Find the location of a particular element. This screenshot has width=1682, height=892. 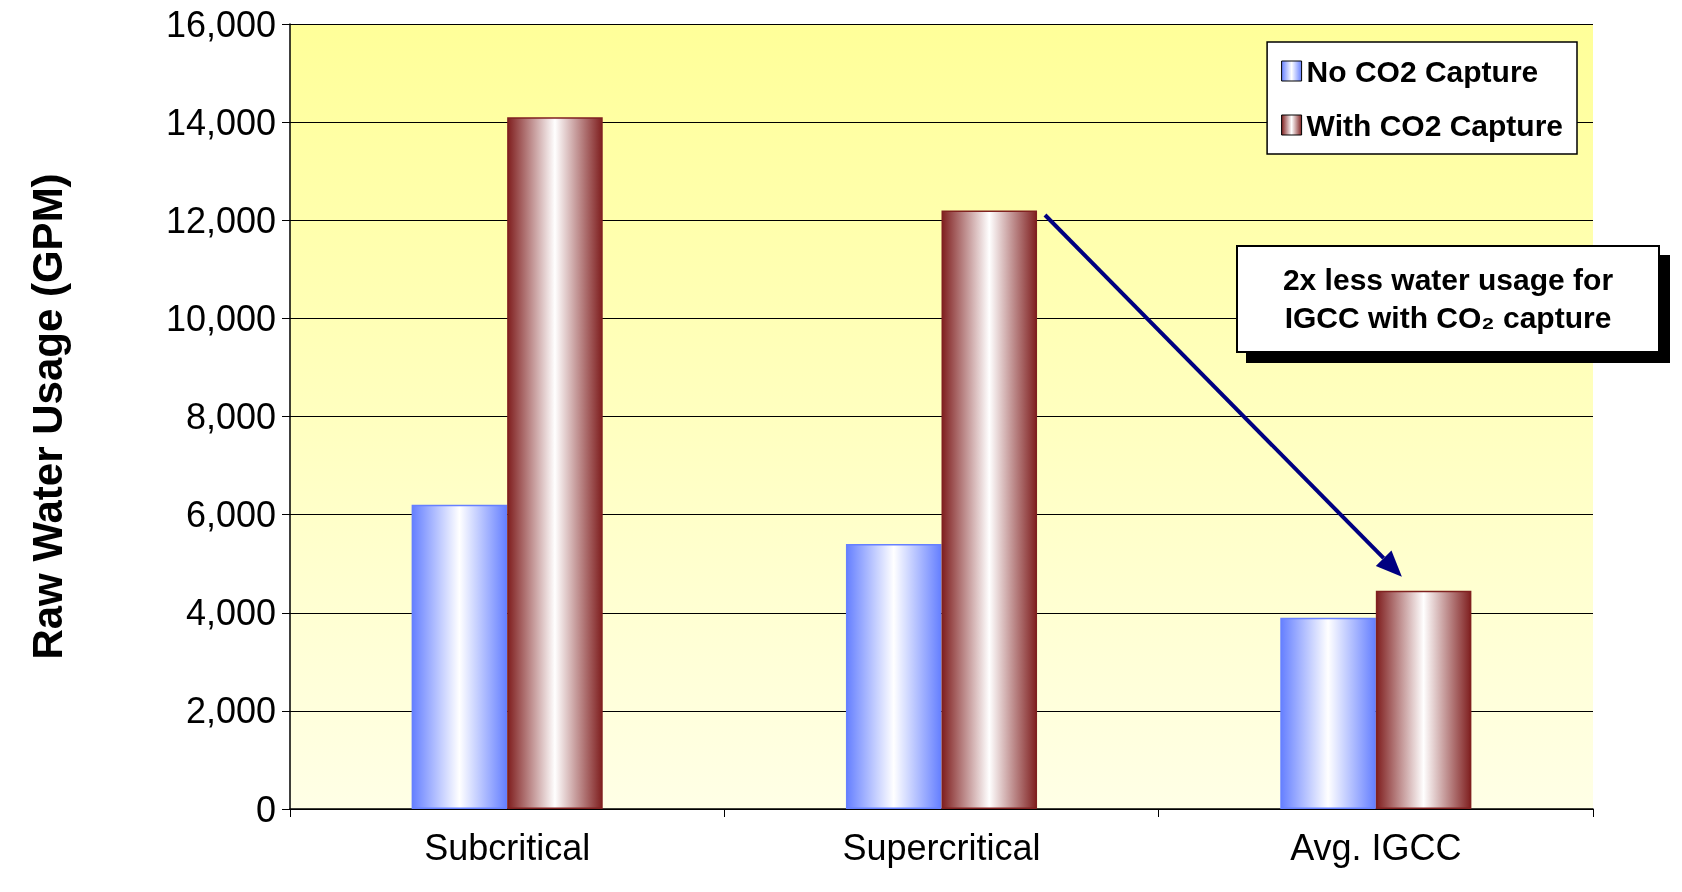

y-tick-label: 8,000 is located at coordinates (230, 416).